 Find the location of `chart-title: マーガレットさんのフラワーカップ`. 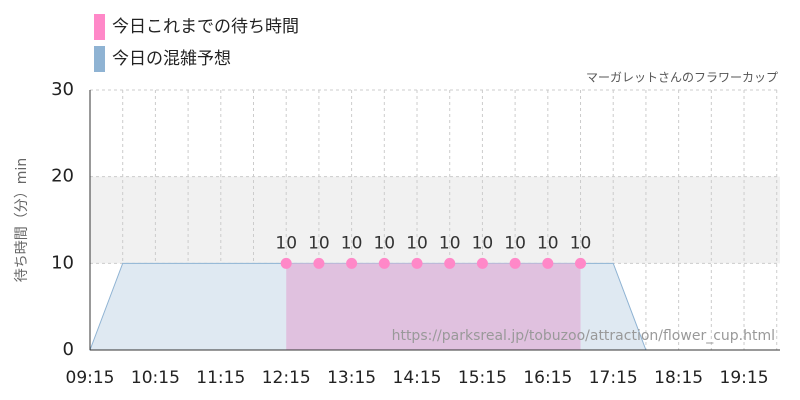

chart-title: マーガレットさんのフラワーカップ is located at coordinates (682, 78).